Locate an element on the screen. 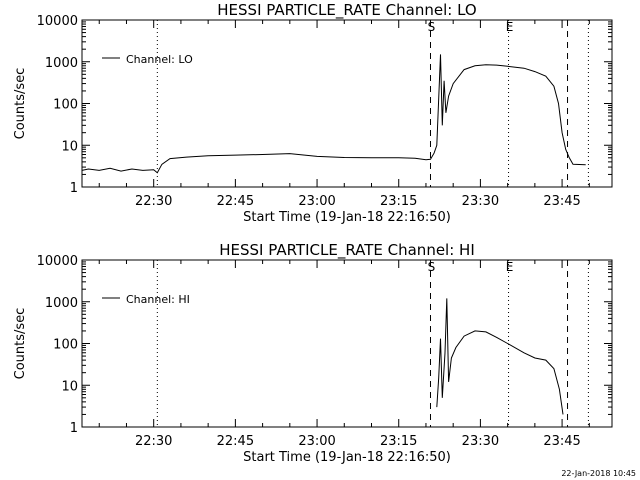 This screenshot has width=640, height=480. chart-title: HESSI PARTICLE_RATE Channel: LO is located at coordinates (346, 10).